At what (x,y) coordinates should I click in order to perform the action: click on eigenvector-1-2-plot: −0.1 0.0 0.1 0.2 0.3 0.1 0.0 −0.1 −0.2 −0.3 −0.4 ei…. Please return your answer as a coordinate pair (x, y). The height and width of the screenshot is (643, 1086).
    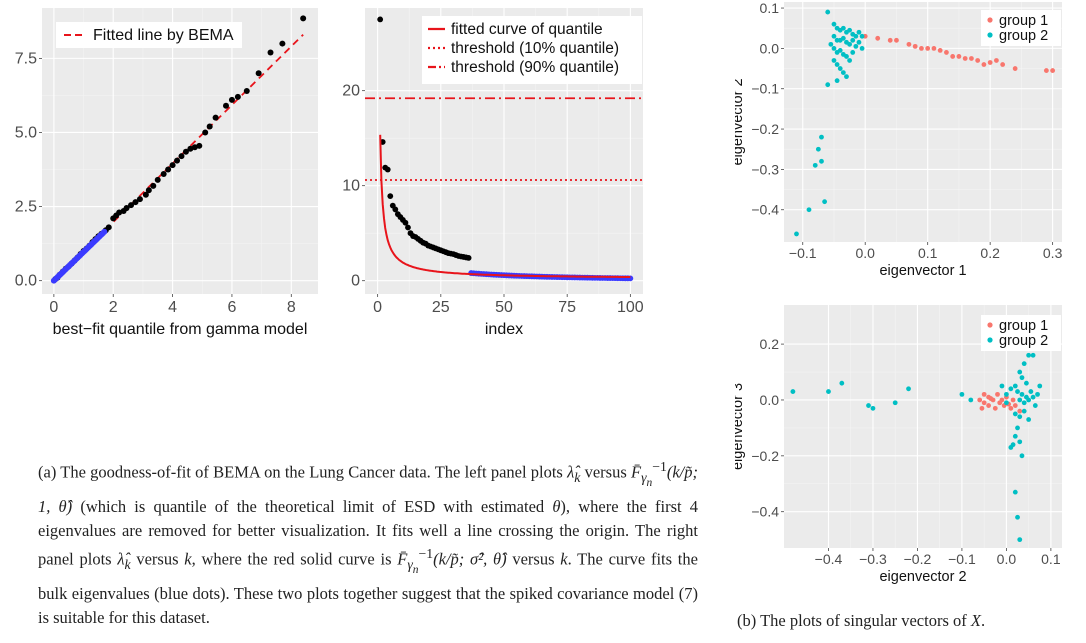
    Looking at the image, I should click on (899, 139).